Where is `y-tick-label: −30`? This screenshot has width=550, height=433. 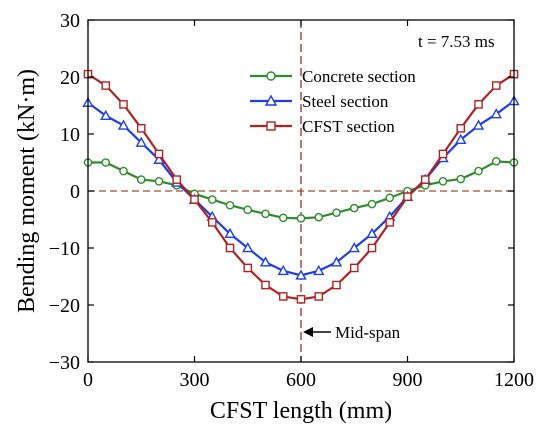 y-tick-label: −30 is located at coordinates (64, 363).